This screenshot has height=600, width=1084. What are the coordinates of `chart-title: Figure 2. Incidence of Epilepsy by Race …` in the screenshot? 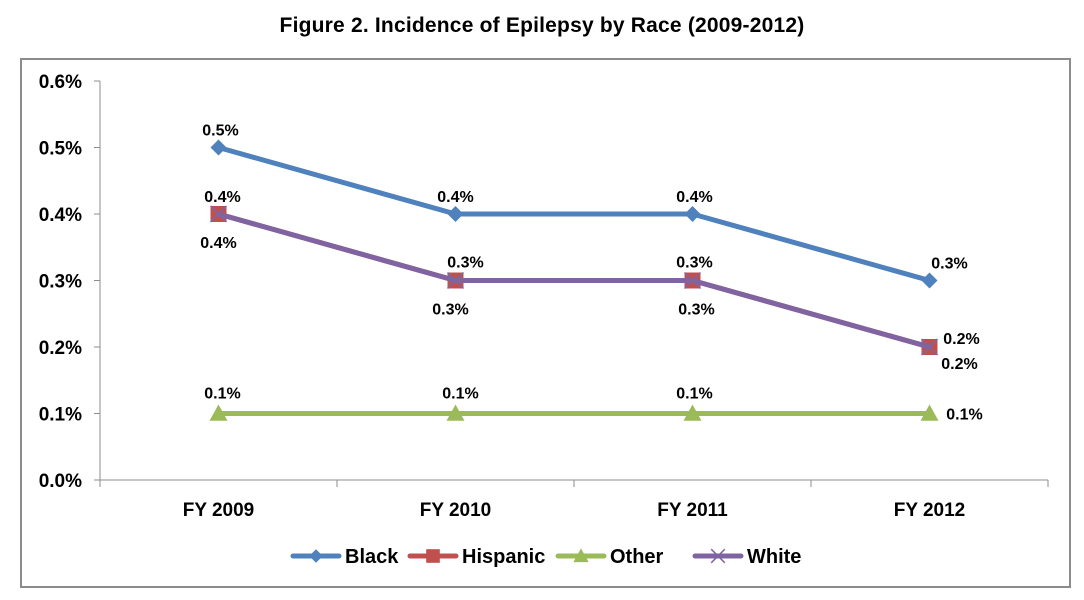 It's located at (542, 25).